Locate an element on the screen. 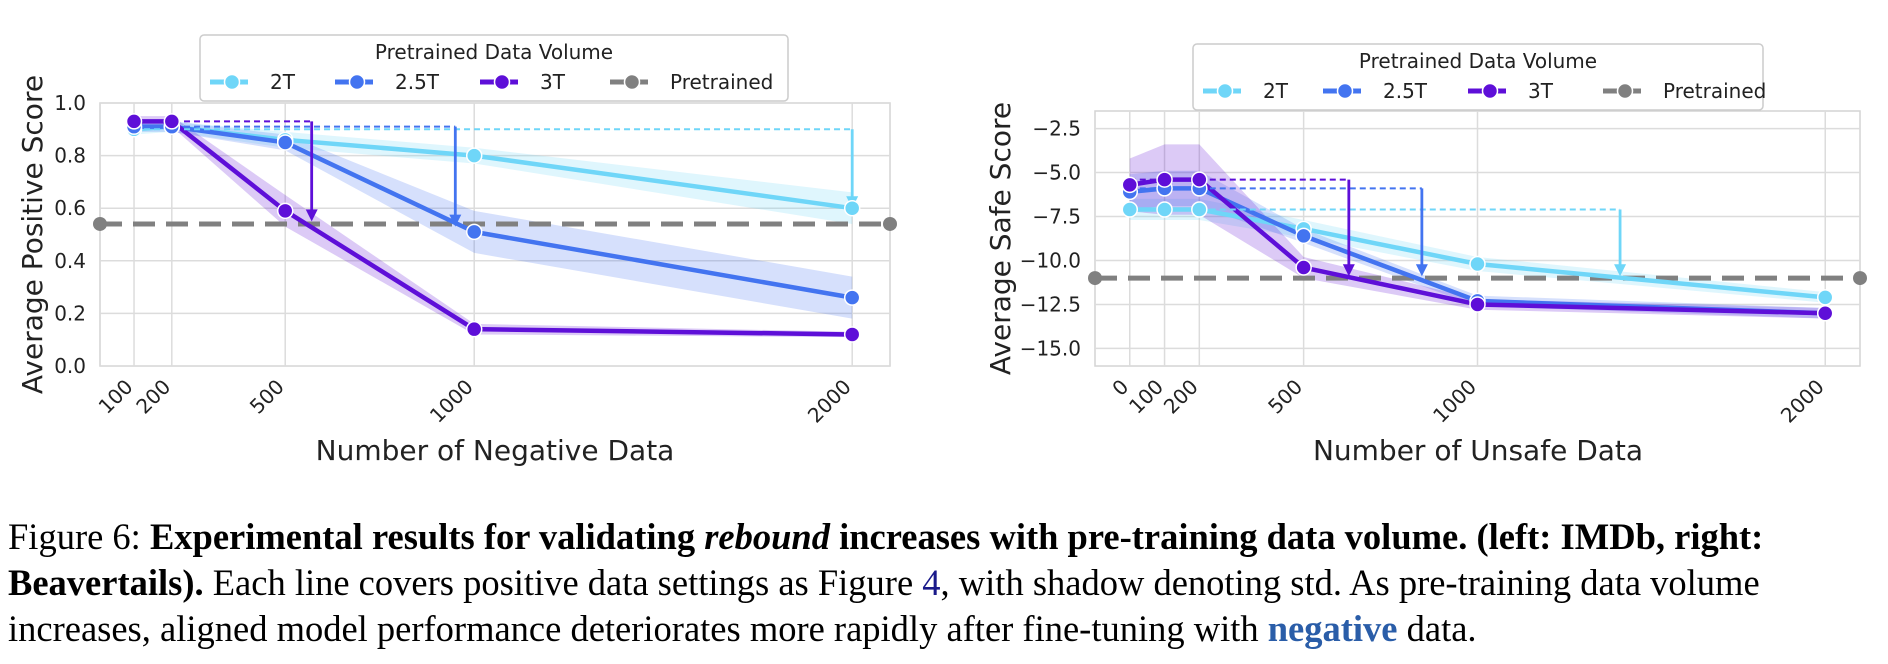  y-tick-label: −15.0 is located at coordinates (1050, 348).